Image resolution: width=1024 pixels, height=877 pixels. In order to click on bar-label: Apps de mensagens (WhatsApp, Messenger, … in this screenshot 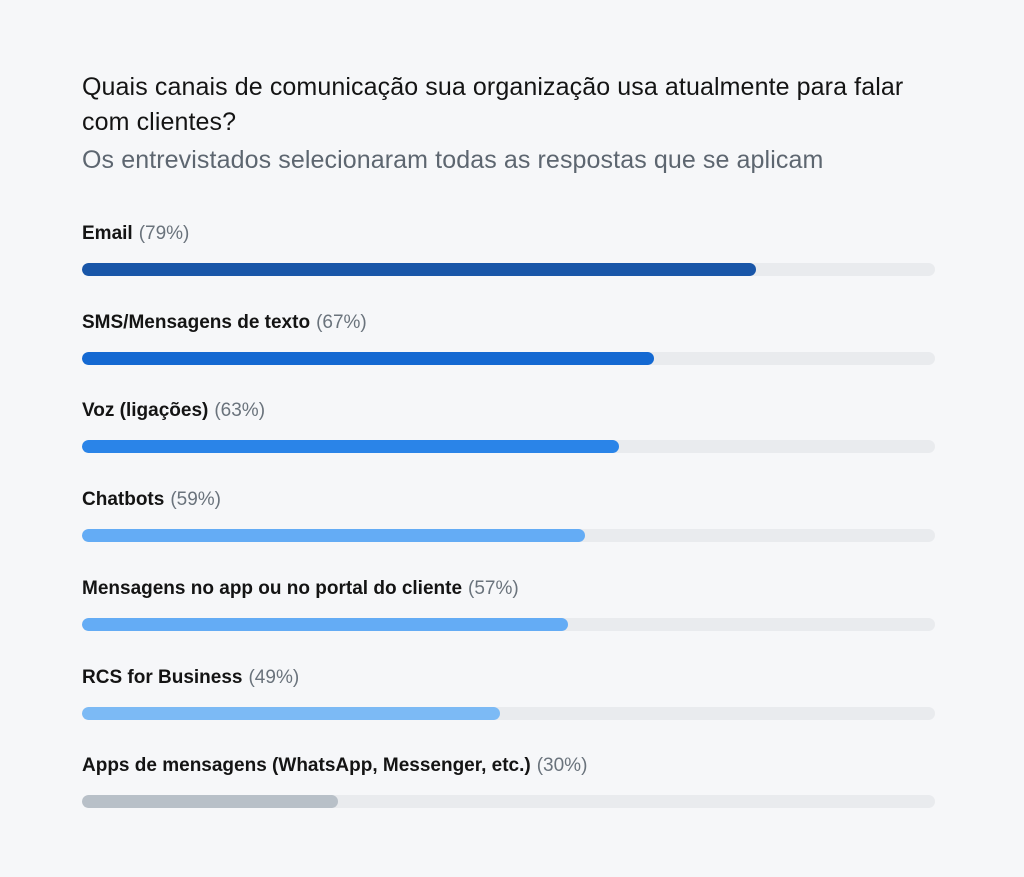, I will do `click(334, 766)`.